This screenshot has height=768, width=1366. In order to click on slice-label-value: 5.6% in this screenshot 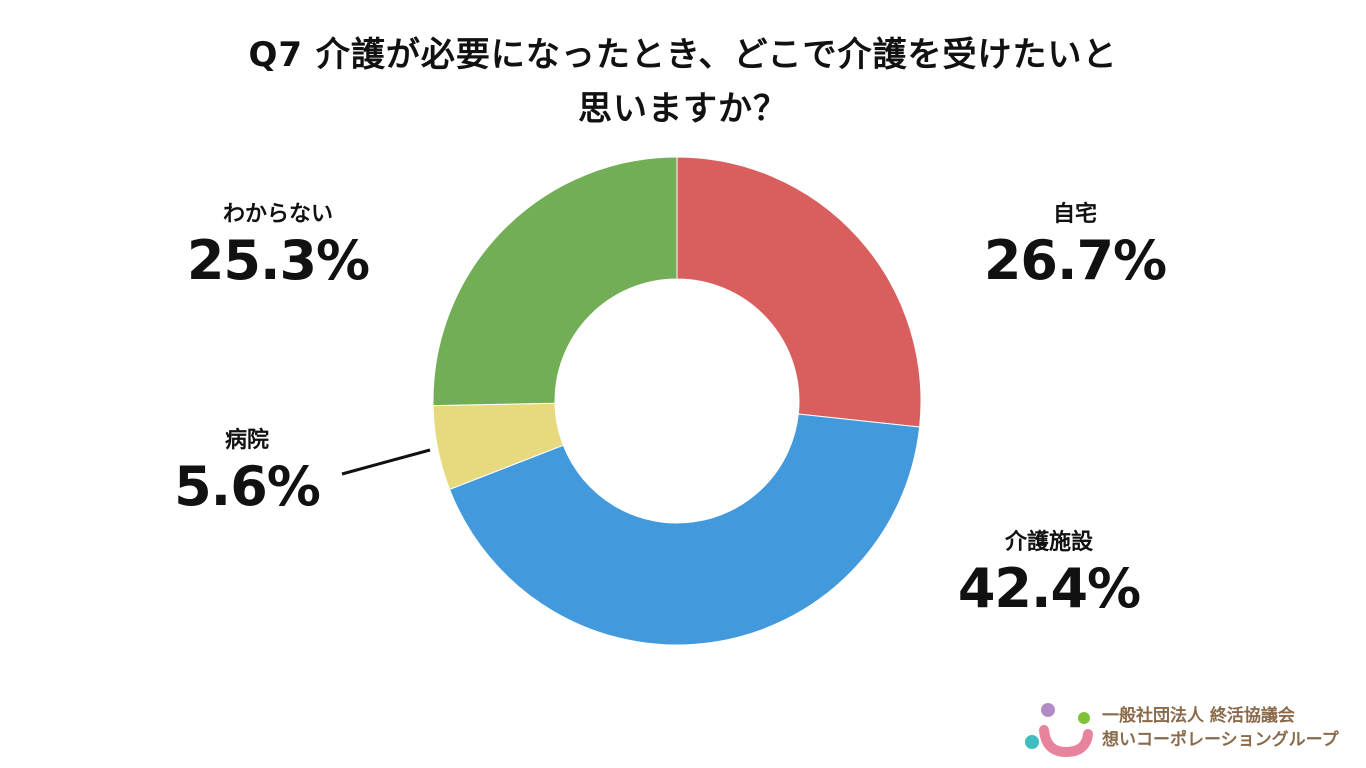, I will do `click(247, 486)`.